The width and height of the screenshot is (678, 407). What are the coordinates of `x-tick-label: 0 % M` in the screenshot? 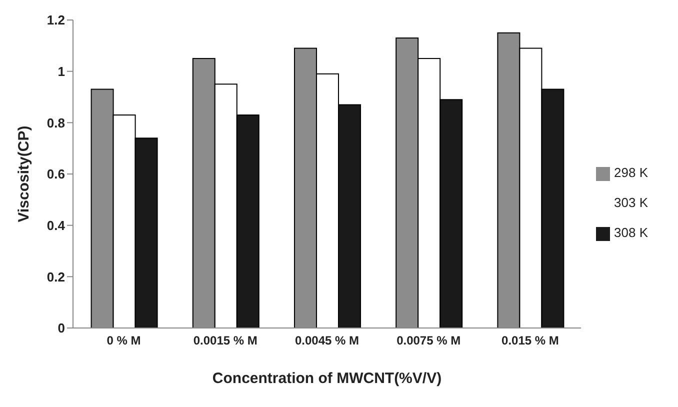 It's located at (123, 341).